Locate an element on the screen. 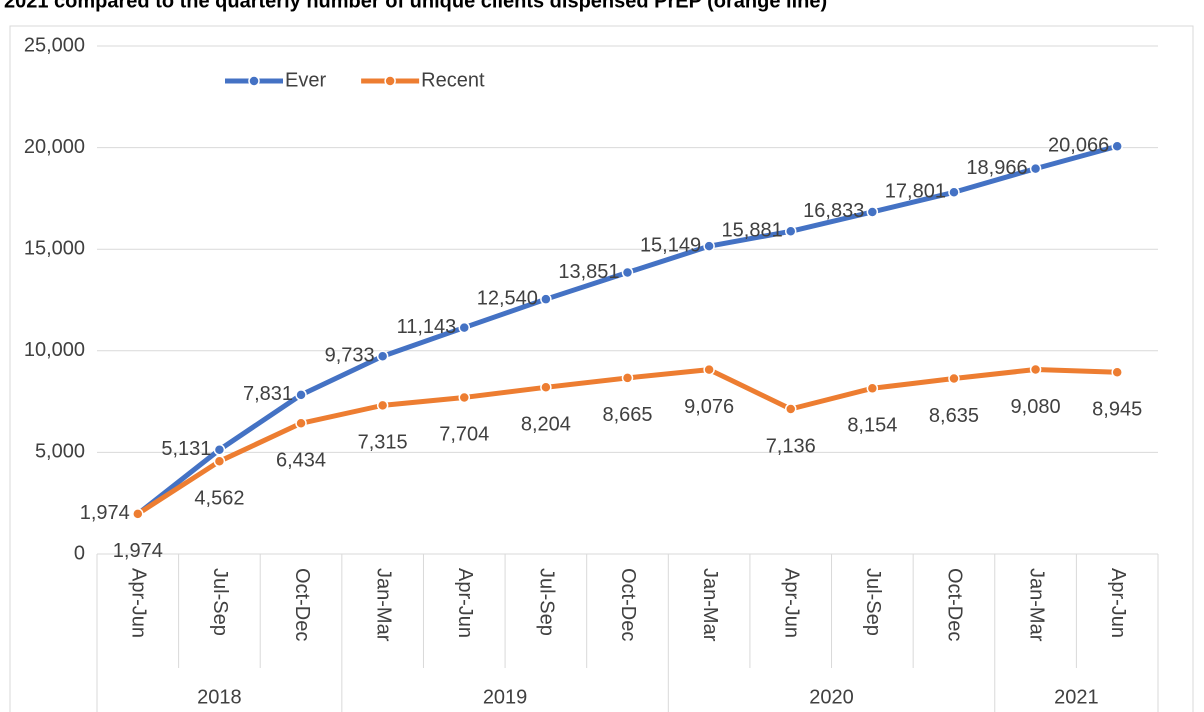 This screenshot has width=1204, height=712. data-label: 9,080 is located at coordinates (1036, 407).